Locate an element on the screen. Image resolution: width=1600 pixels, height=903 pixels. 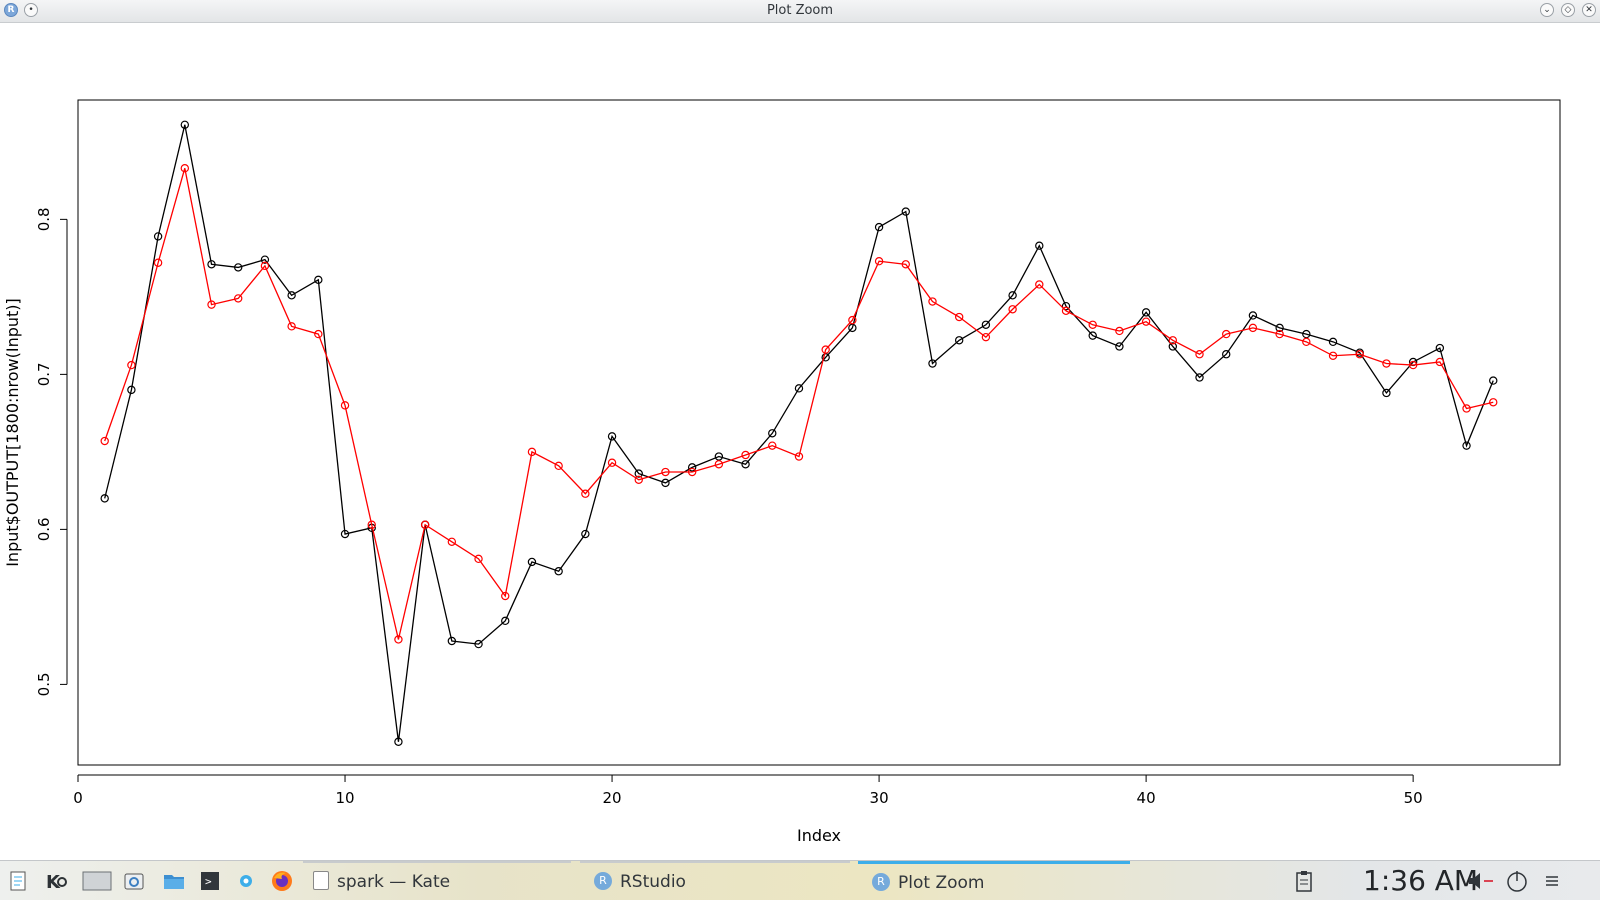
desktop-icon is located at coordinates (97, 881).